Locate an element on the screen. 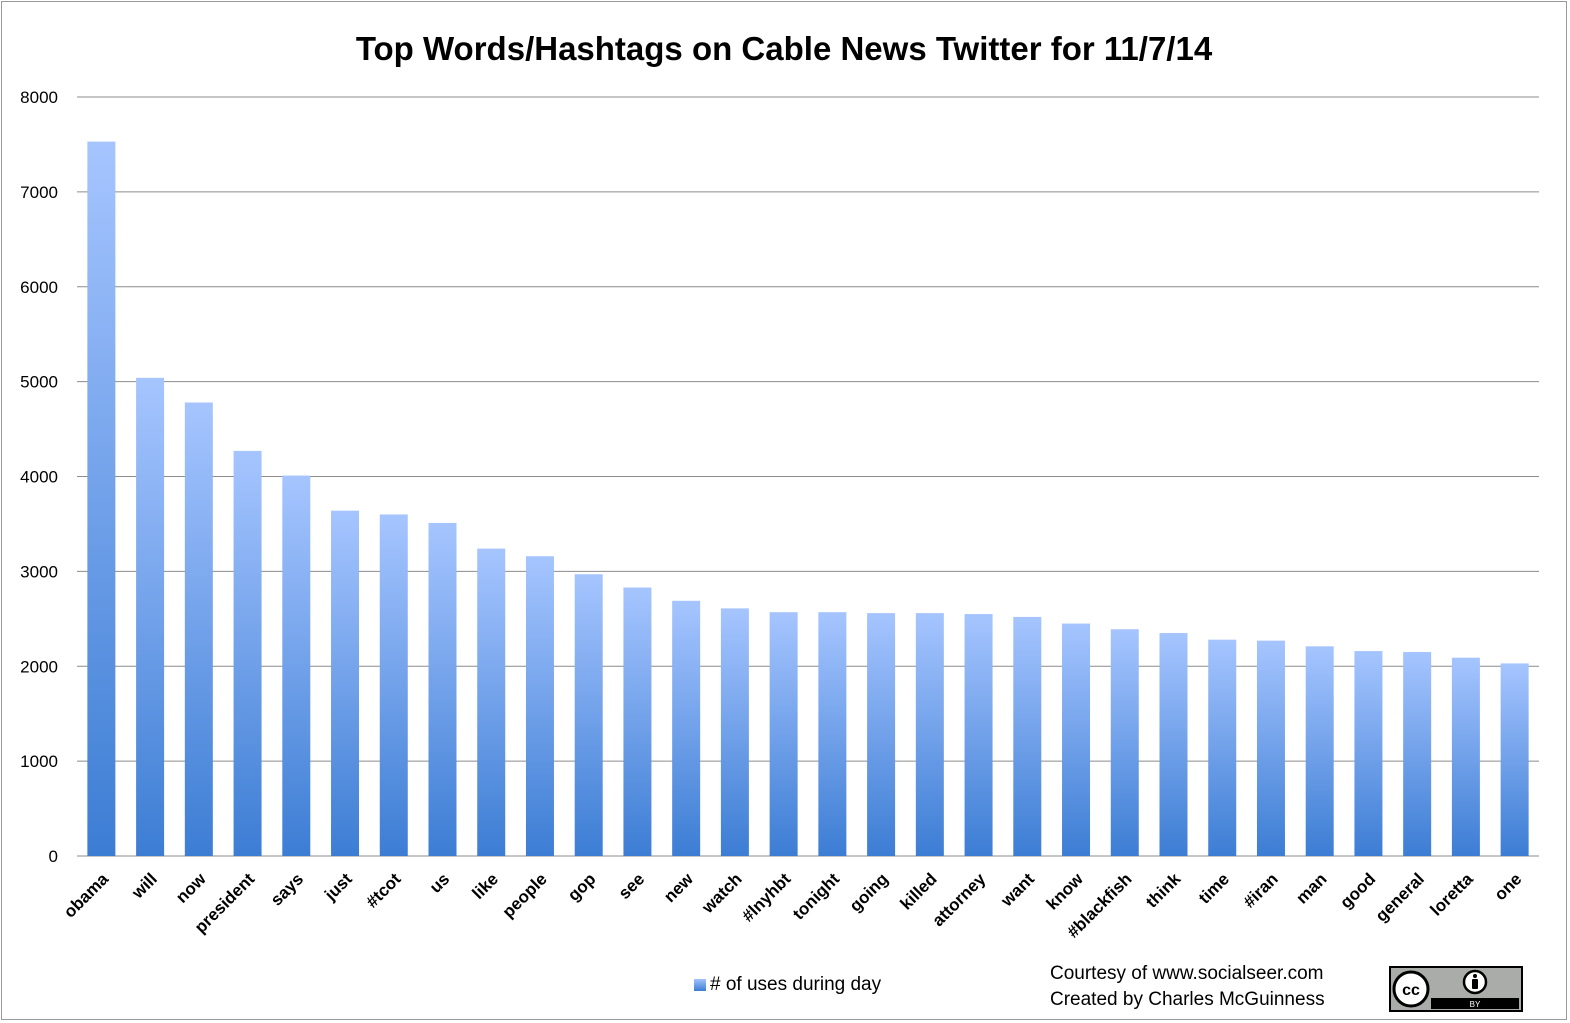 This screenshot has height=1023, width=1570. x-tick-label: good is located at coordinates (1357, 890).